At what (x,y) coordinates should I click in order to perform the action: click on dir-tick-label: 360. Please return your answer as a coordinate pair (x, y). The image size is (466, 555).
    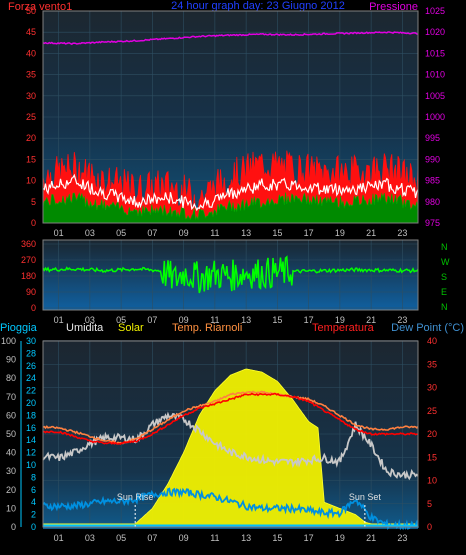
    Looking at the image, I should click on (28, 244).